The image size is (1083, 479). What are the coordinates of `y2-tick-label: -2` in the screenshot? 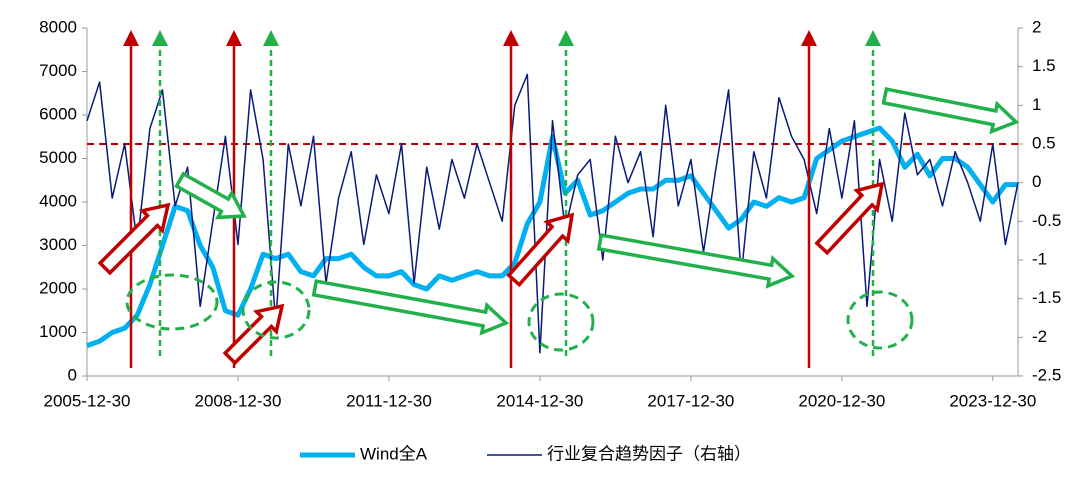 It's located at (1039, 336).